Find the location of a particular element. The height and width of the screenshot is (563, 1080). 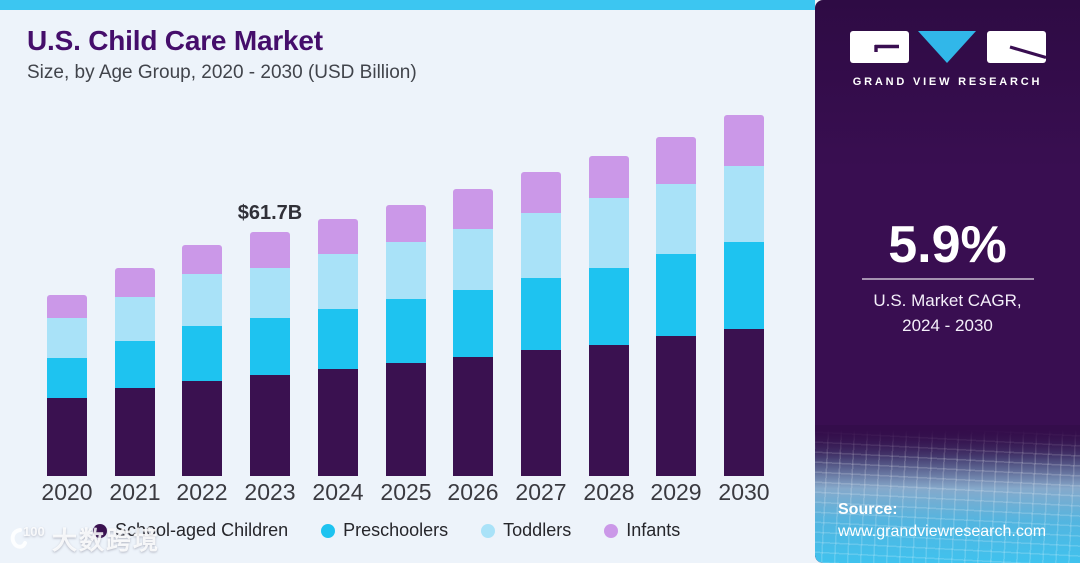

bar-segment-toddlers-2029 is located at coordinates (676, 218).